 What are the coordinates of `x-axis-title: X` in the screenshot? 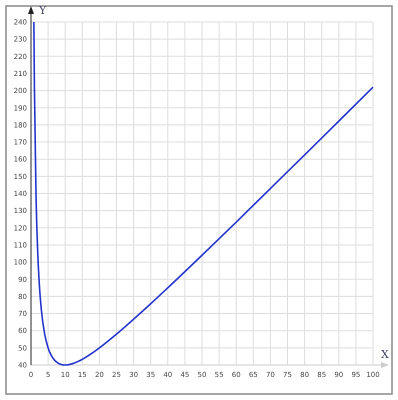 It's located at (385, 354).